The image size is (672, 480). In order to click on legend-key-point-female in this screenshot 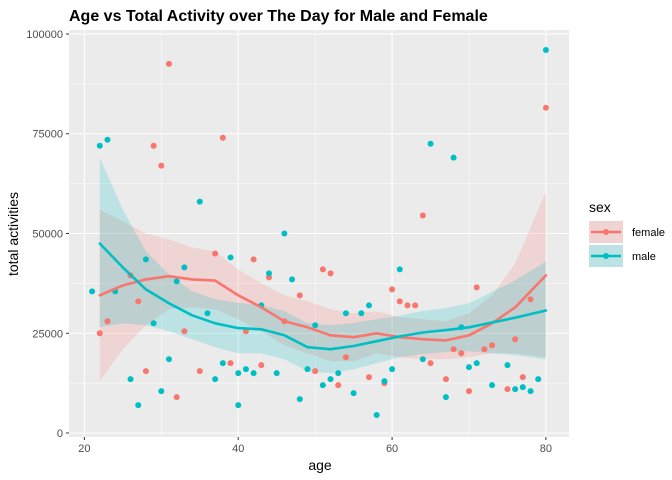, I will do `click(606, 232)`.